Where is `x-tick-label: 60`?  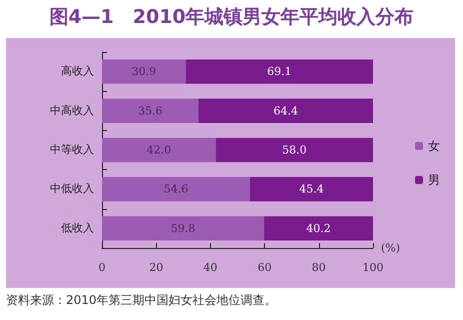 x-tick-label: 60 is located at coordinates (265, 267).